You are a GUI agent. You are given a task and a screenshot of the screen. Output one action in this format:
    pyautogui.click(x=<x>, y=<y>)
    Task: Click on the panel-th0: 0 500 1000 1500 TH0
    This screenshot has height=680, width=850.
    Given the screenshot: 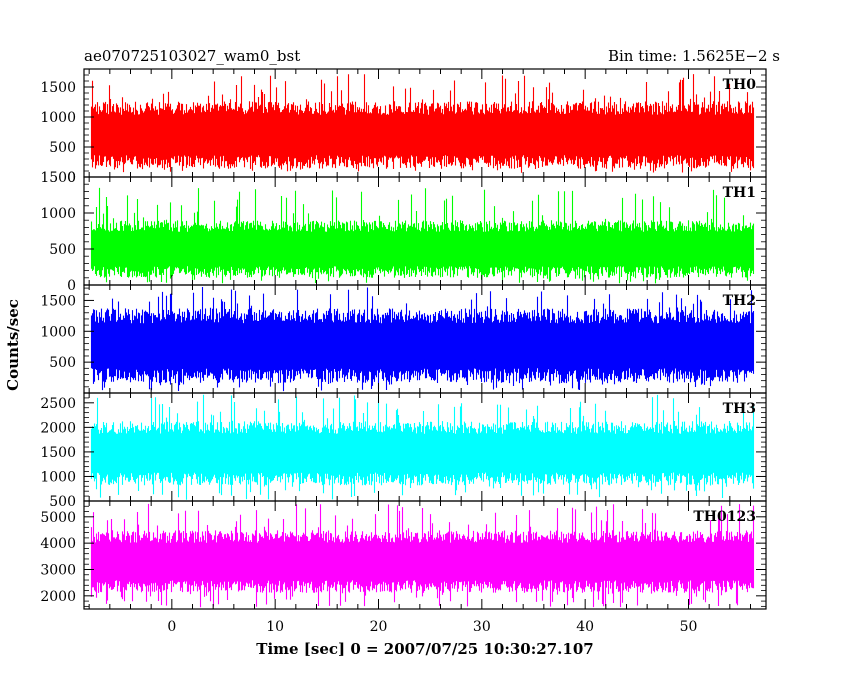 What is the action you would take?
    pyautogui.click(x=403, y=127)
    